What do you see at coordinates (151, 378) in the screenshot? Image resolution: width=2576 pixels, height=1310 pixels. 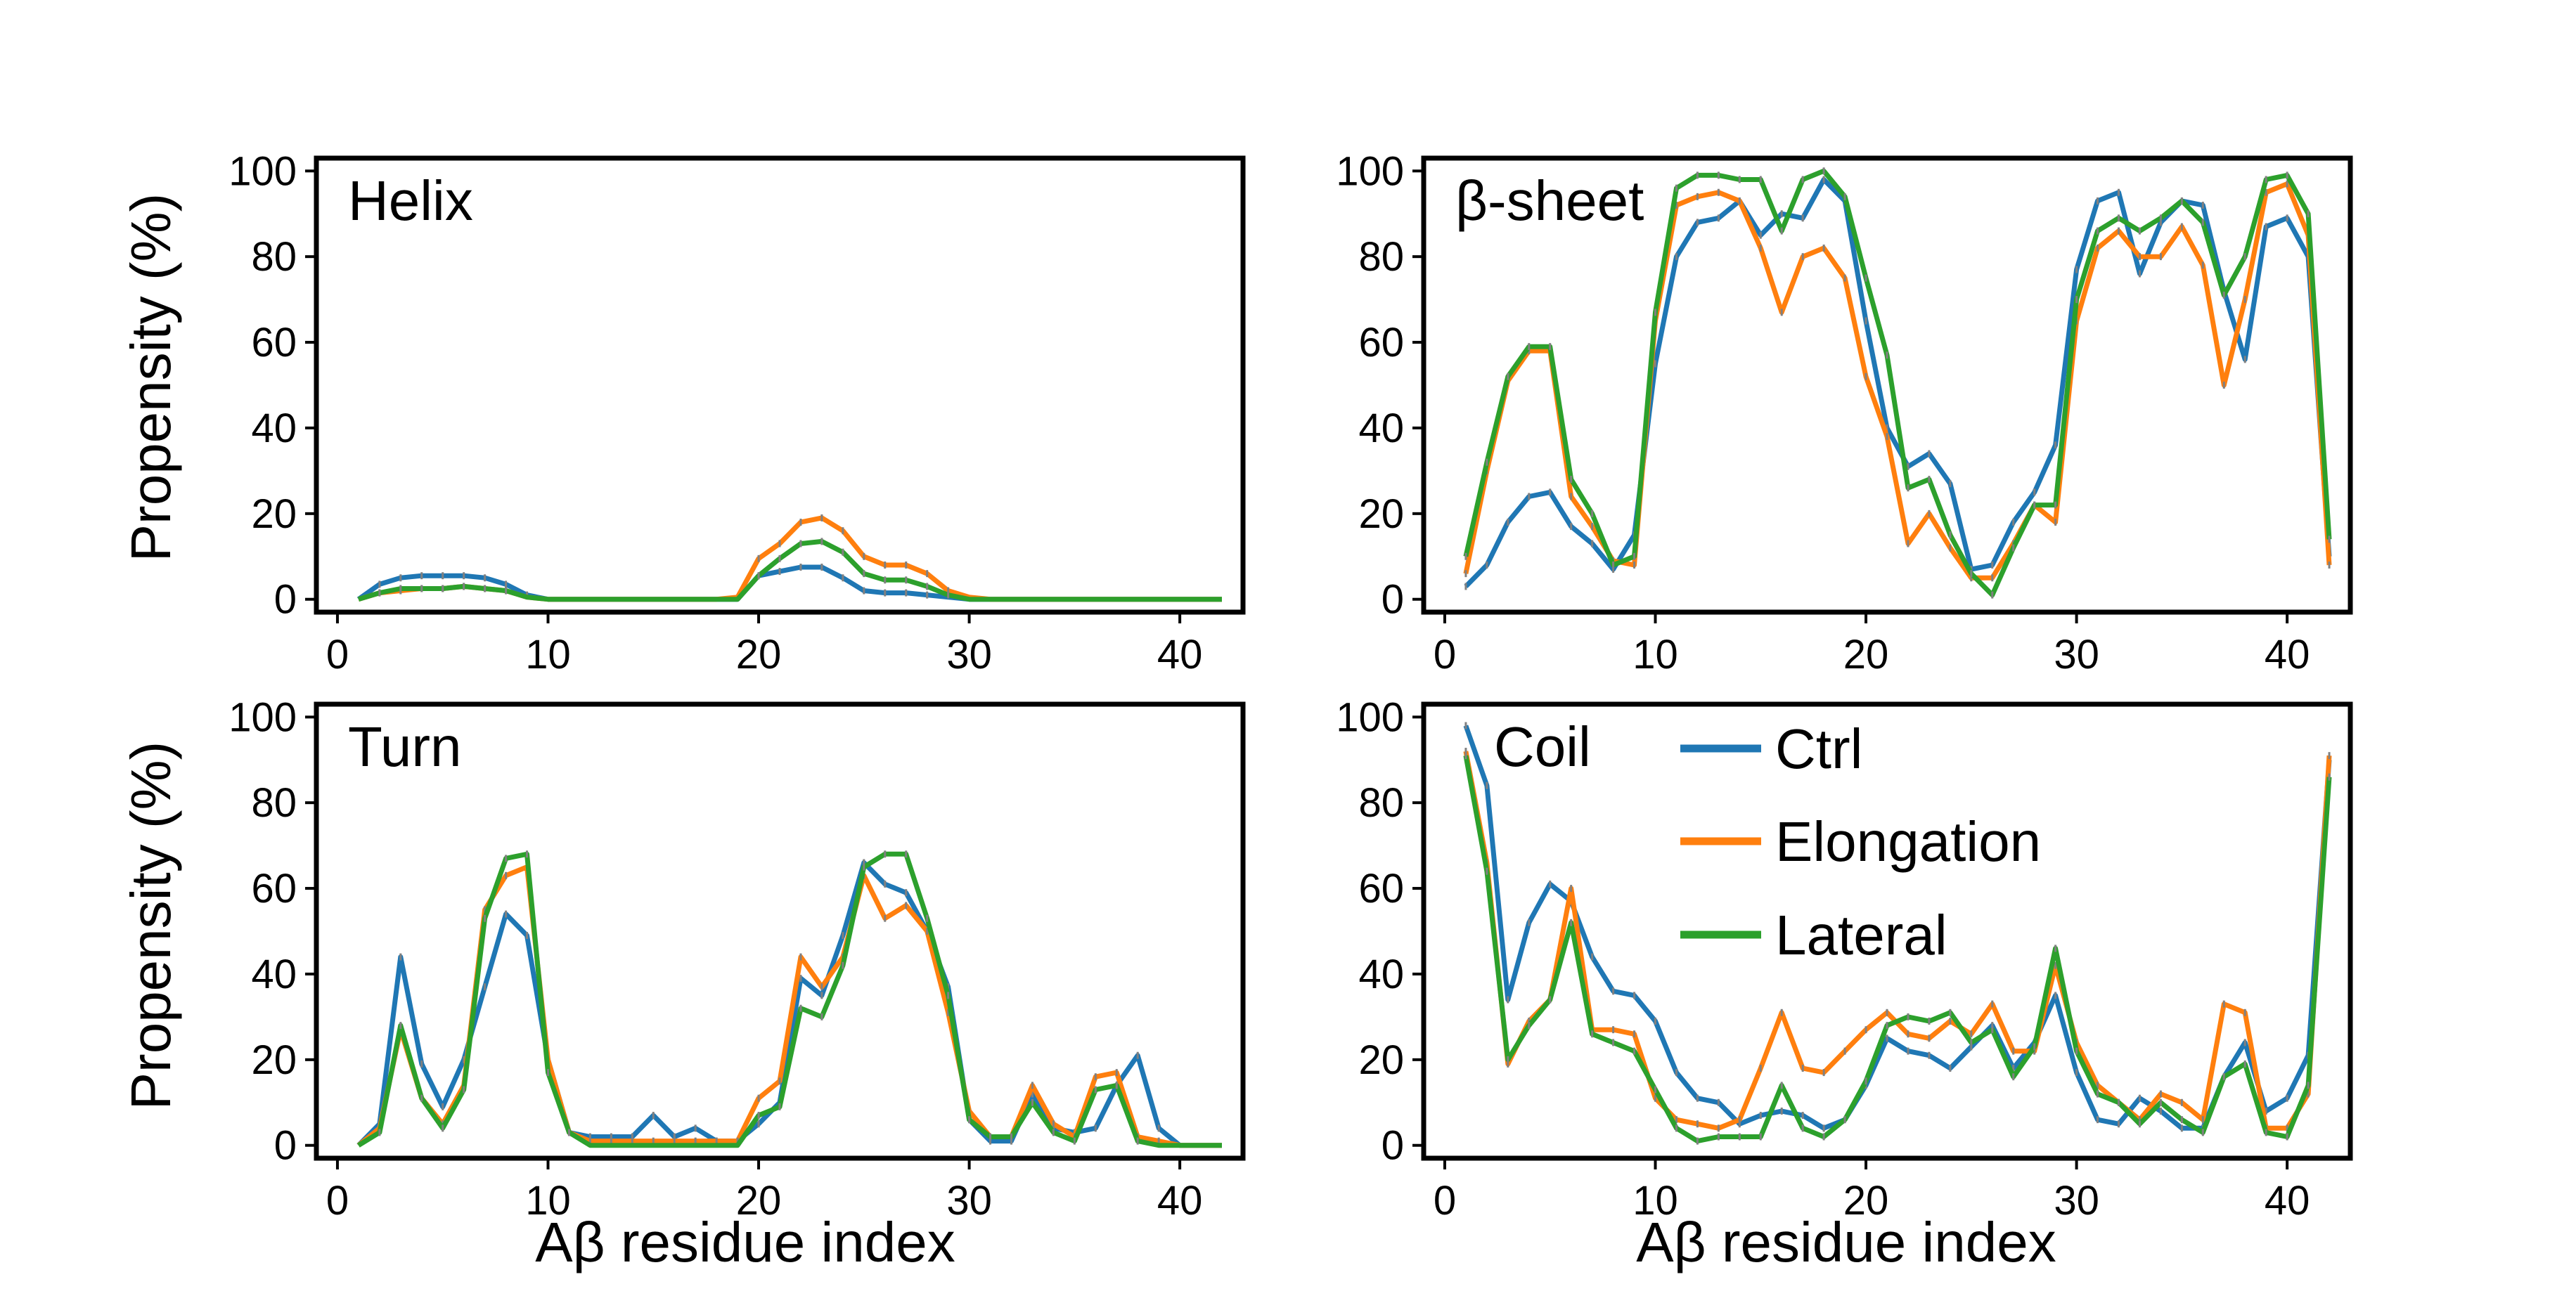 I see `ylabel-top: Propensity (%)` at bounding box center [151, 378].